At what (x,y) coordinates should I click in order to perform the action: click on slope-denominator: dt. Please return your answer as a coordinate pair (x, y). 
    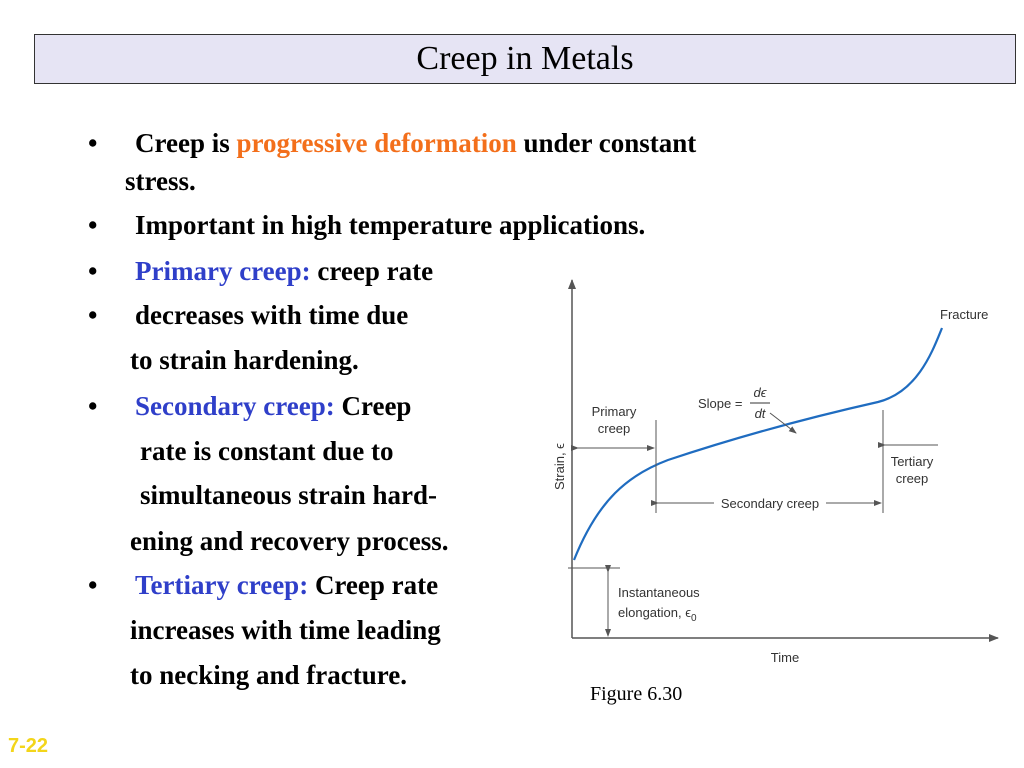
    Looking at the image, I should click on (761, 413).